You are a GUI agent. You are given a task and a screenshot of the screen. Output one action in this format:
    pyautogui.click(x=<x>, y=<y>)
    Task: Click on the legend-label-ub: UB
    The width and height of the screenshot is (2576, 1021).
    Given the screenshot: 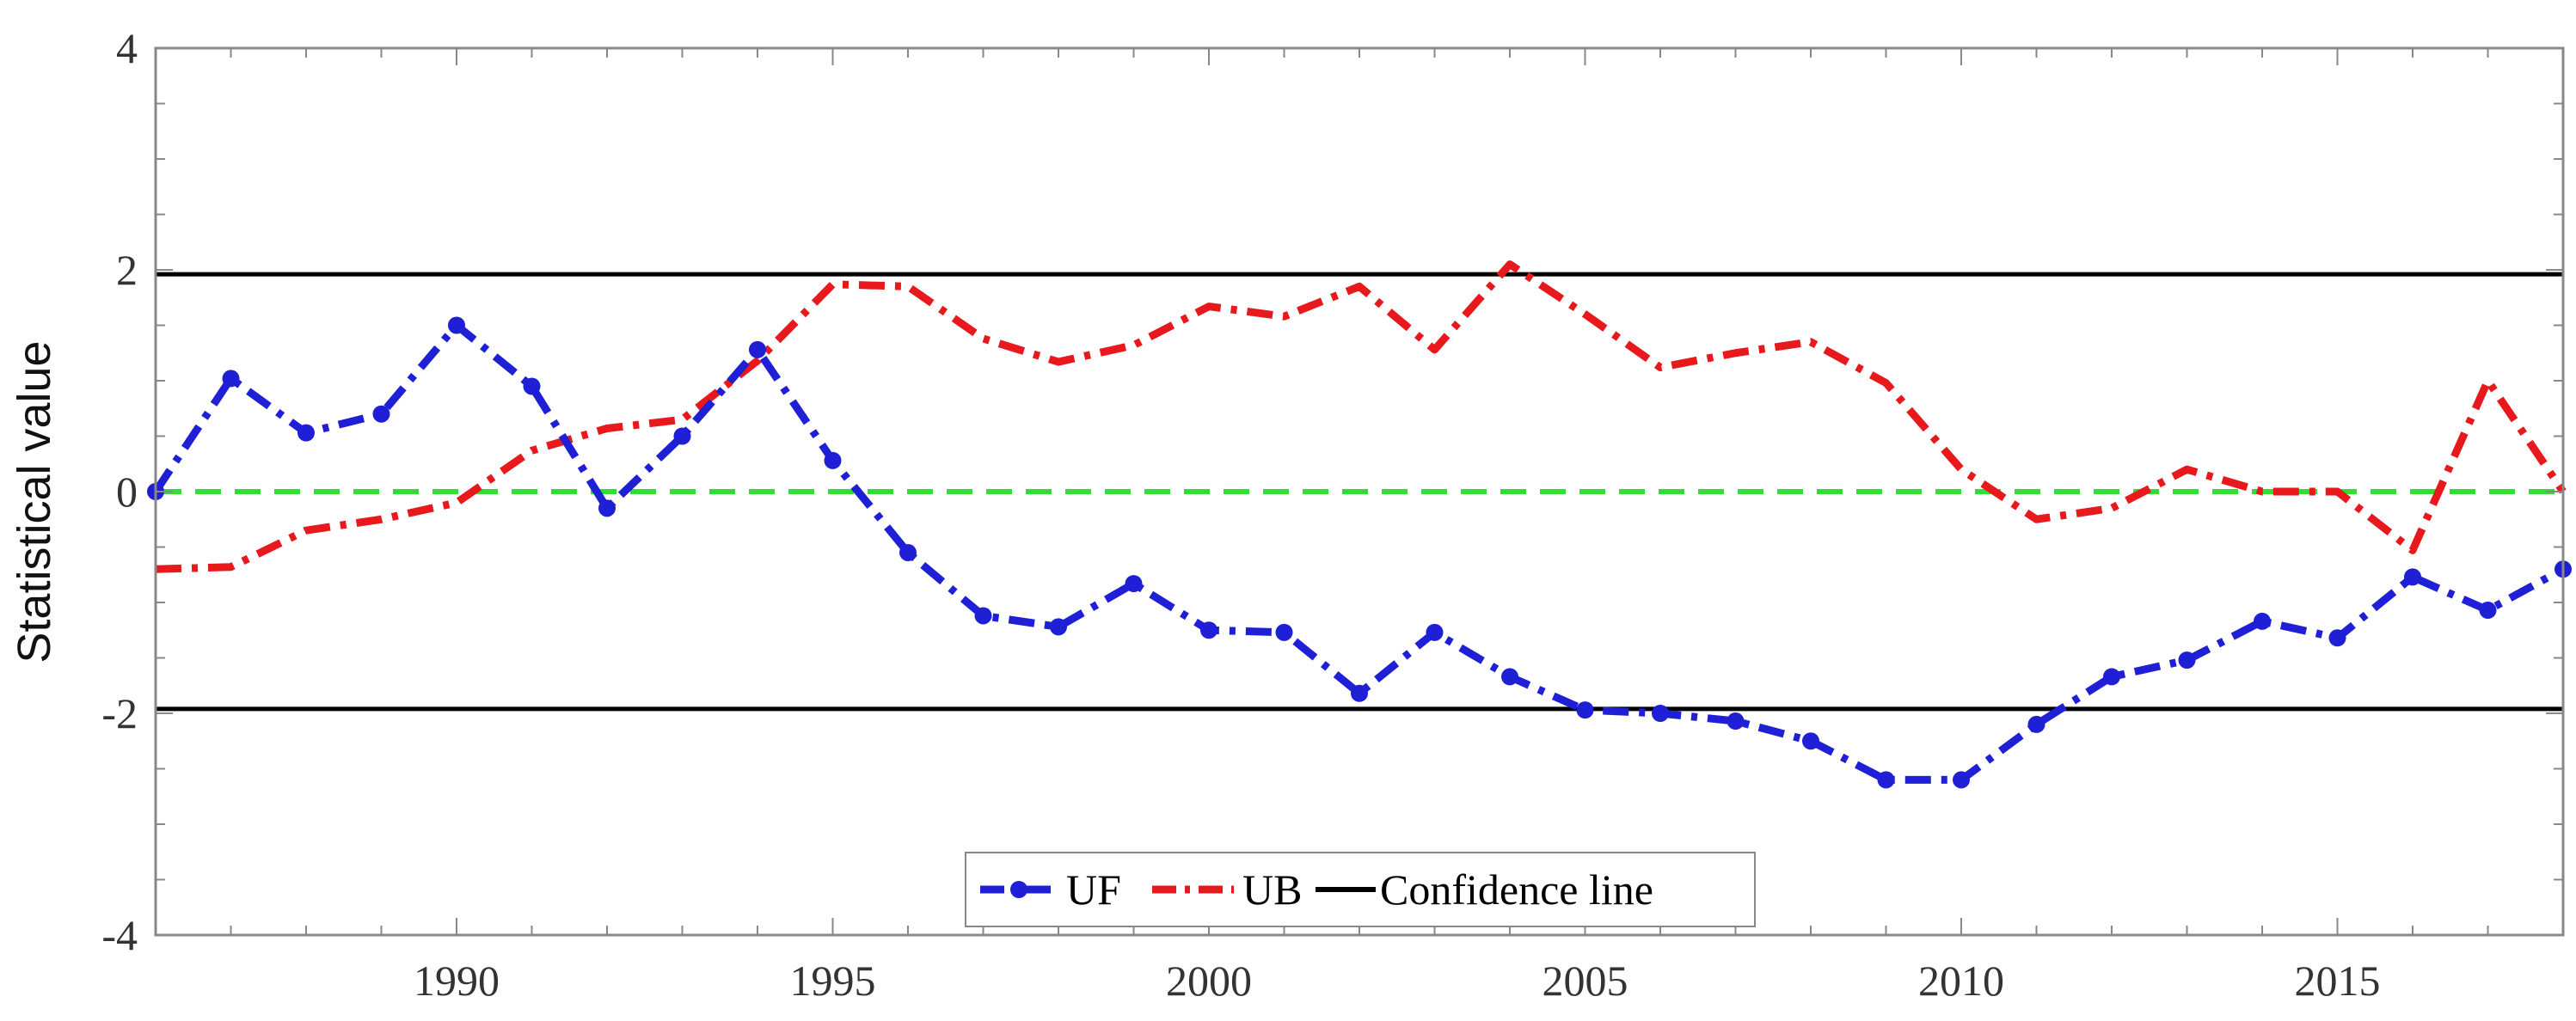 What is the action you would take?
    pyautogui.click(x=1272, y=889)
    